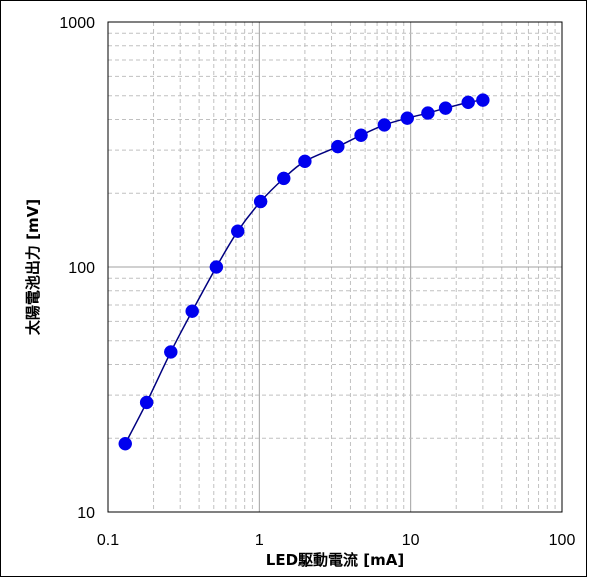 Image resolution: width=589 pixels, height=579 pixels. What do you see at coordinates (562, 540) in the screenshot?
I see `x-tick-label: 100` at bounding box center [562, 540].